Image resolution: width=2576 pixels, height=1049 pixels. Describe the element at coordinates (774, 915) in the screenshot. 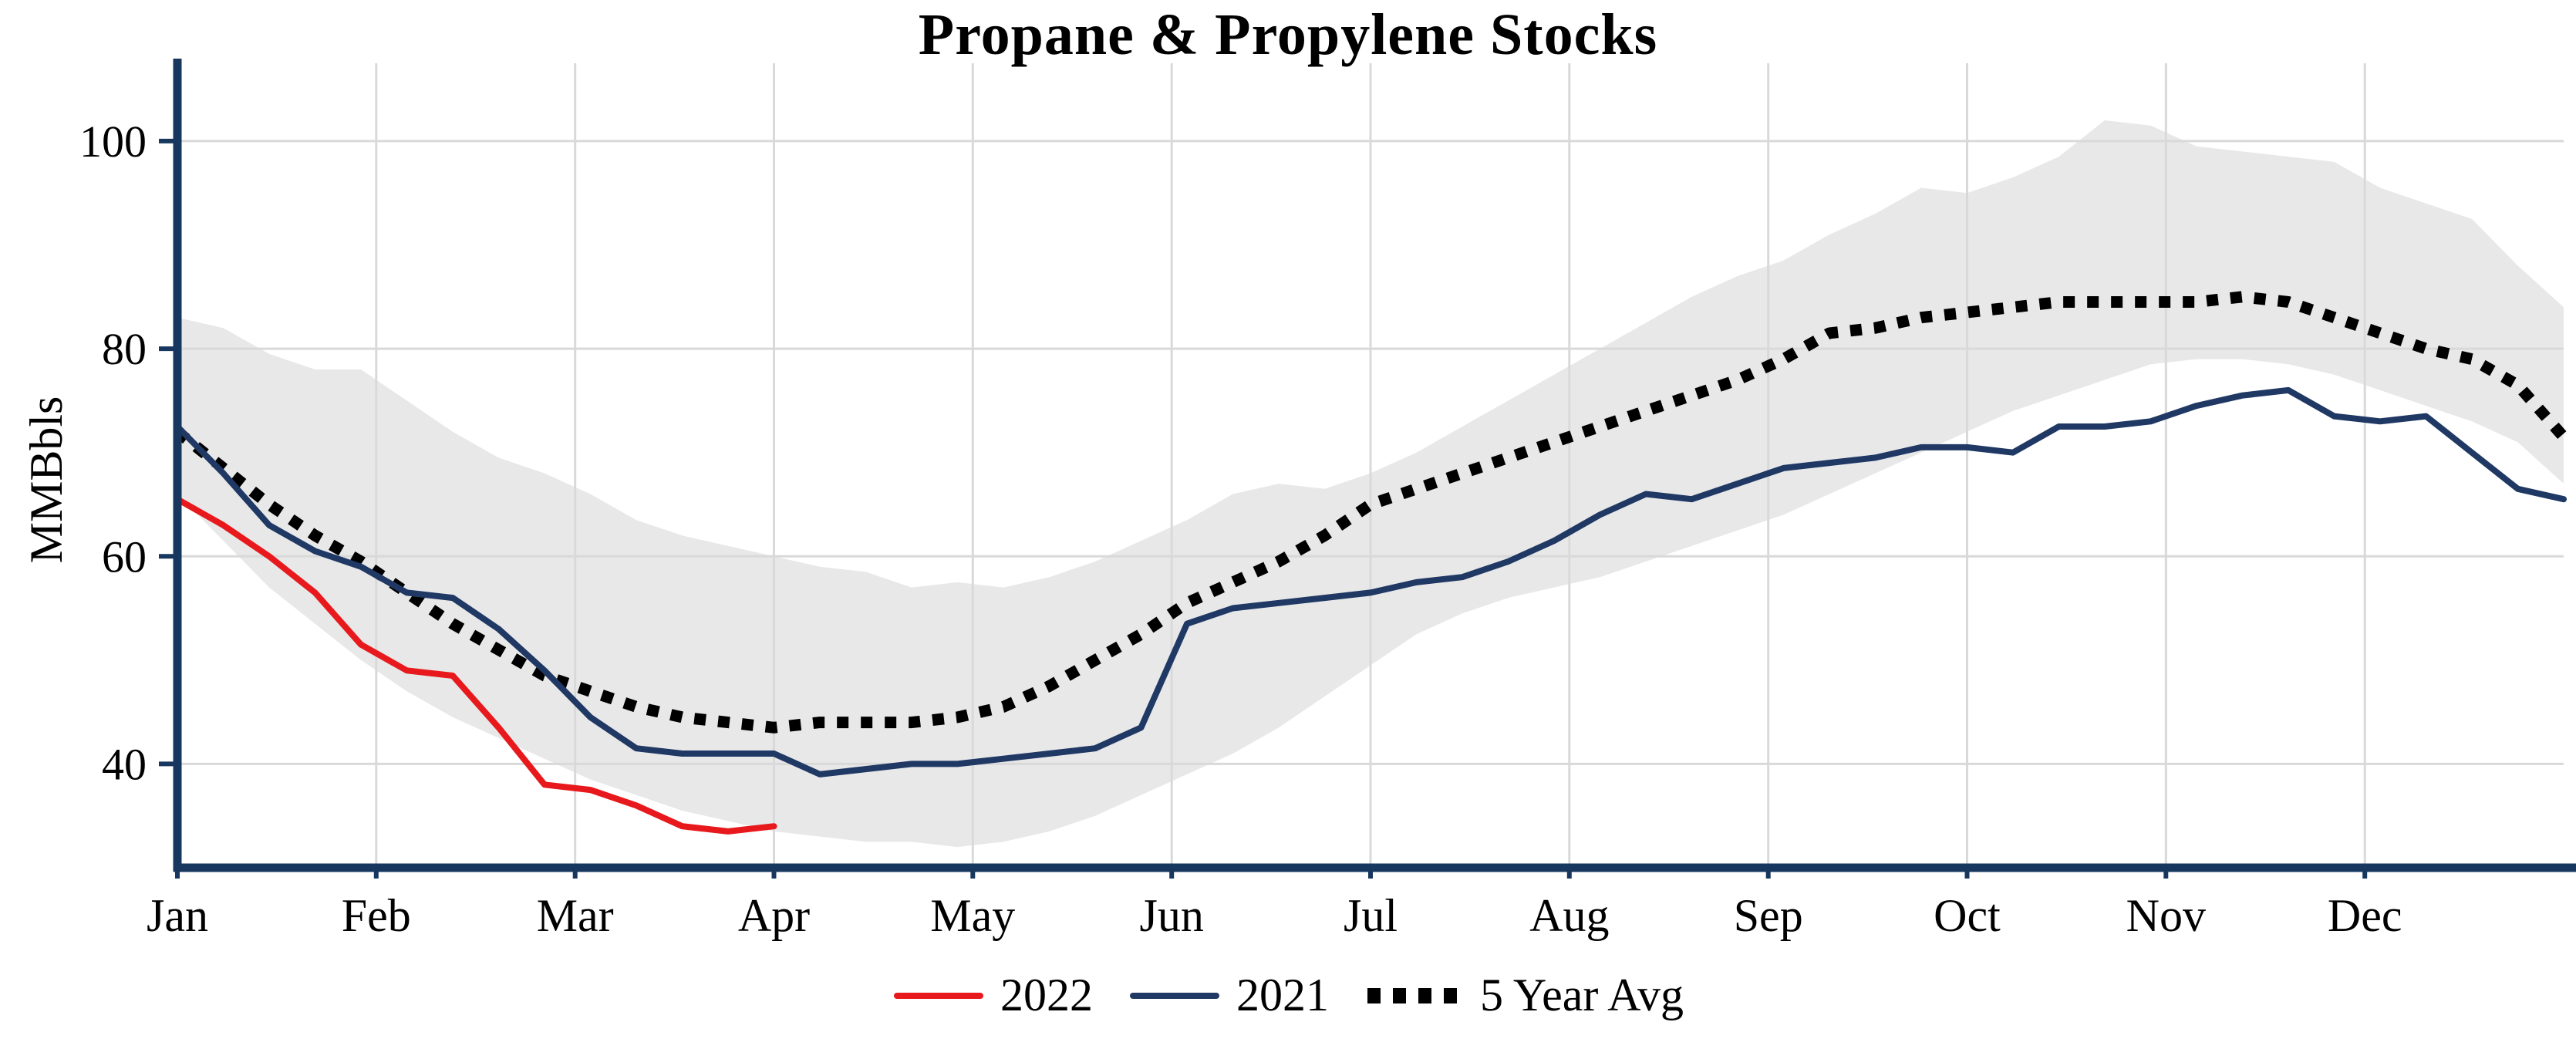

I see `x-tick-label-apr: Apr` at that location.